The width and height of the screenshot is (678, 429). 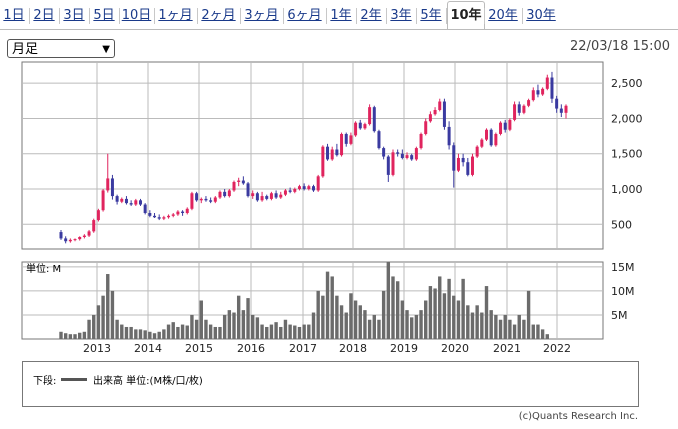 What do you see at coordinates (304, 15) in the screenshot?
I see `tab-9: 6ヶ月` at bounding box center [304, 15].